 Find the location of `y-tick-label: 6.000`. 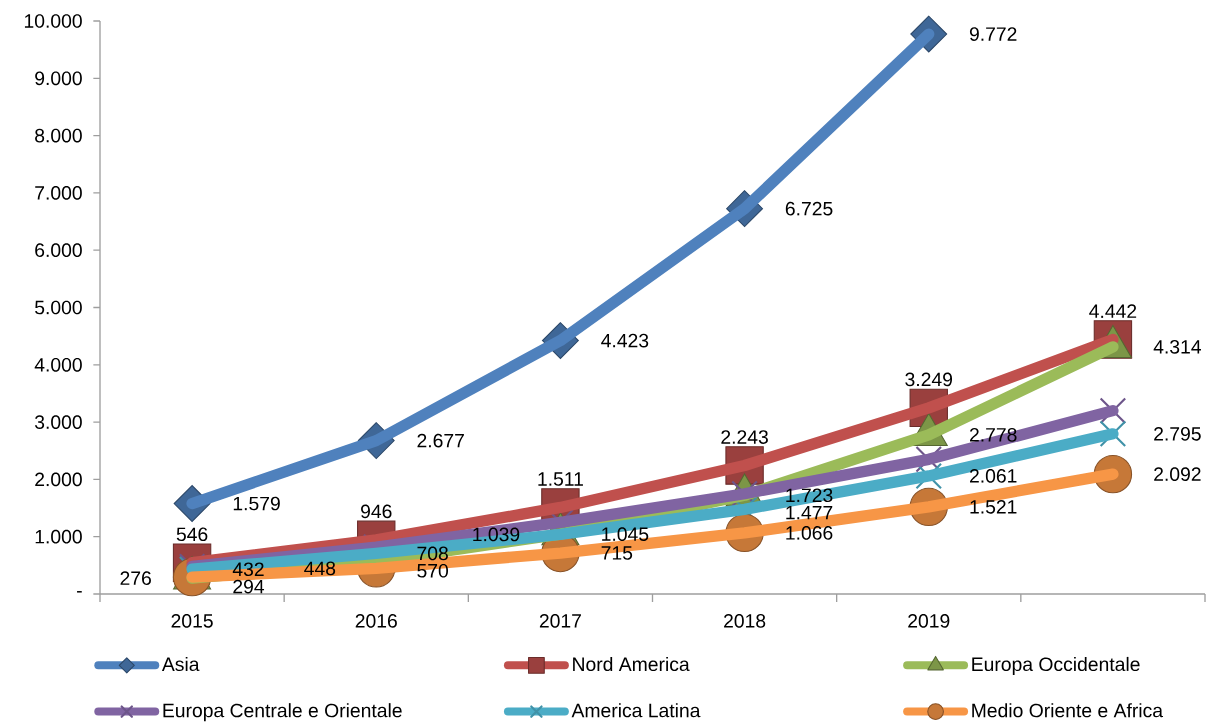

y-tick-label: 6.000 is located at coordinates (58, 250).